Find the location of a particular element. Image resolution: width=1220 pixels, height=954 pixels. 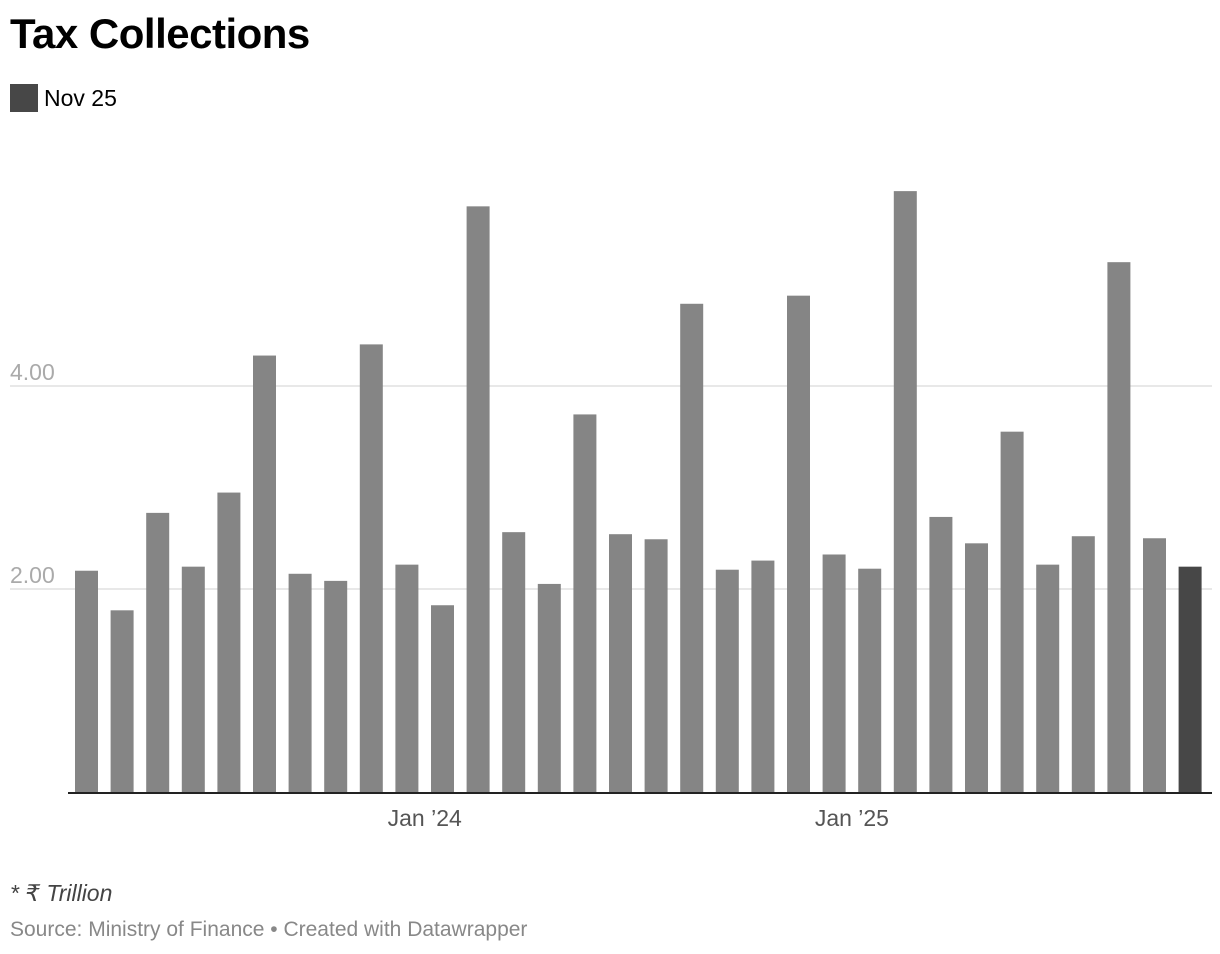

bar-feb-2024 is located at coordinates (264, 573).